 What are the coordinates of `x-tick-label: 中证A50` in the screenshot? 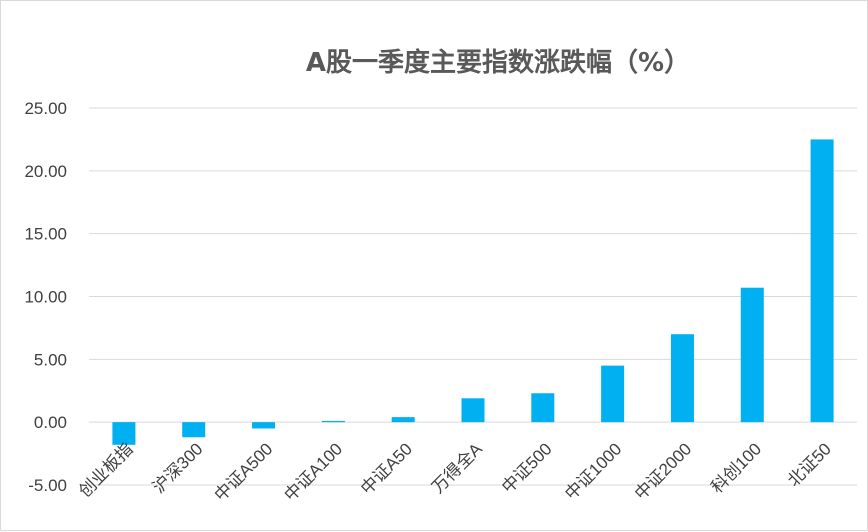 It's located at (386, 468).